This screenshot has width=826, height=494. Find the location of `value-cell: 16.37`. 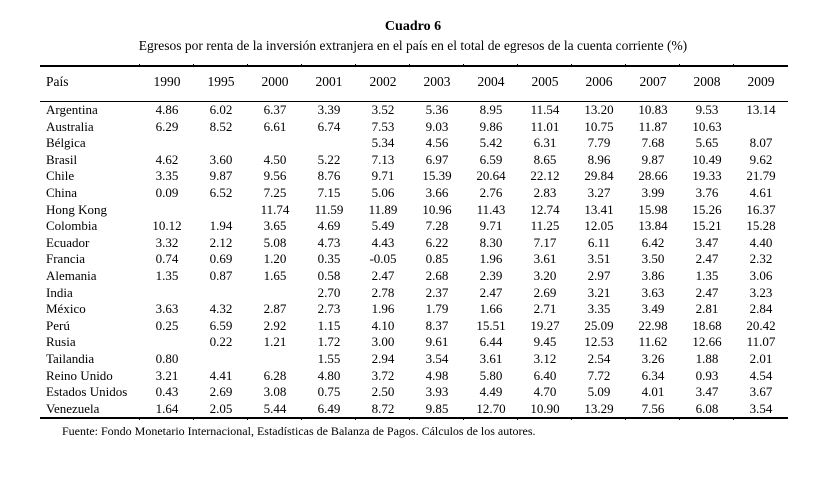

value-cell: 16.37 is located at coordinates (761, 209).